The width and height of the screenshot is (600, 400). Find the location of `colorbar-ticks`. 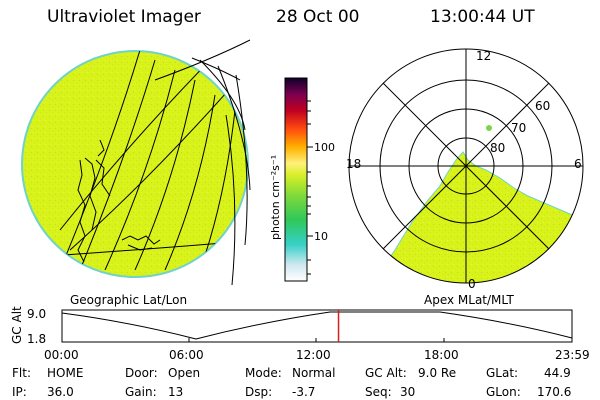

colorbar-ticks is located at coordinates (310, 187).